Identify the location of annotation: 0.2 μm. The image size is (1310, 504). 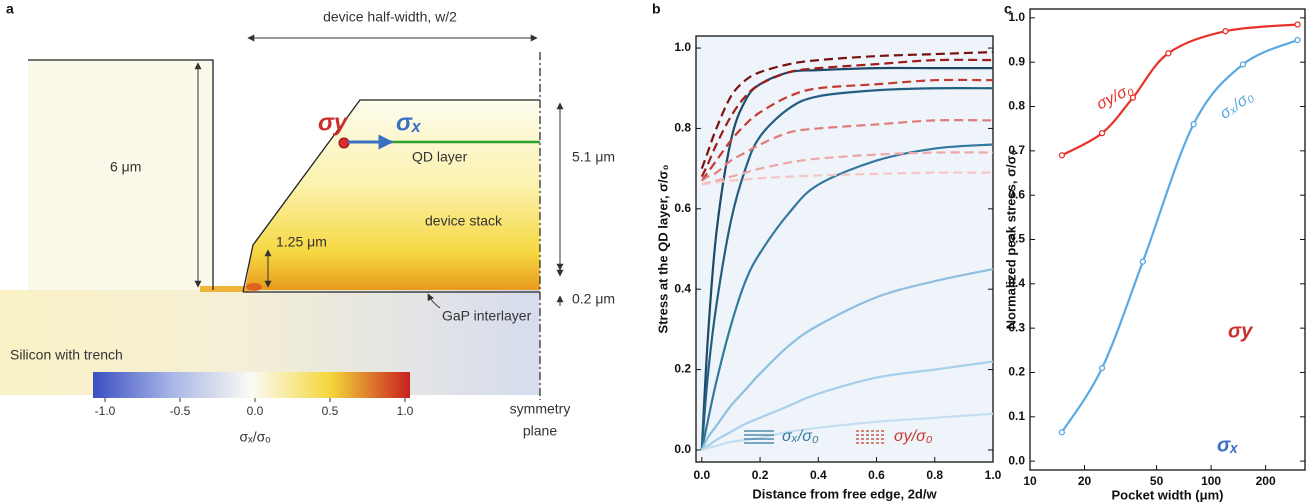
(593, 299).